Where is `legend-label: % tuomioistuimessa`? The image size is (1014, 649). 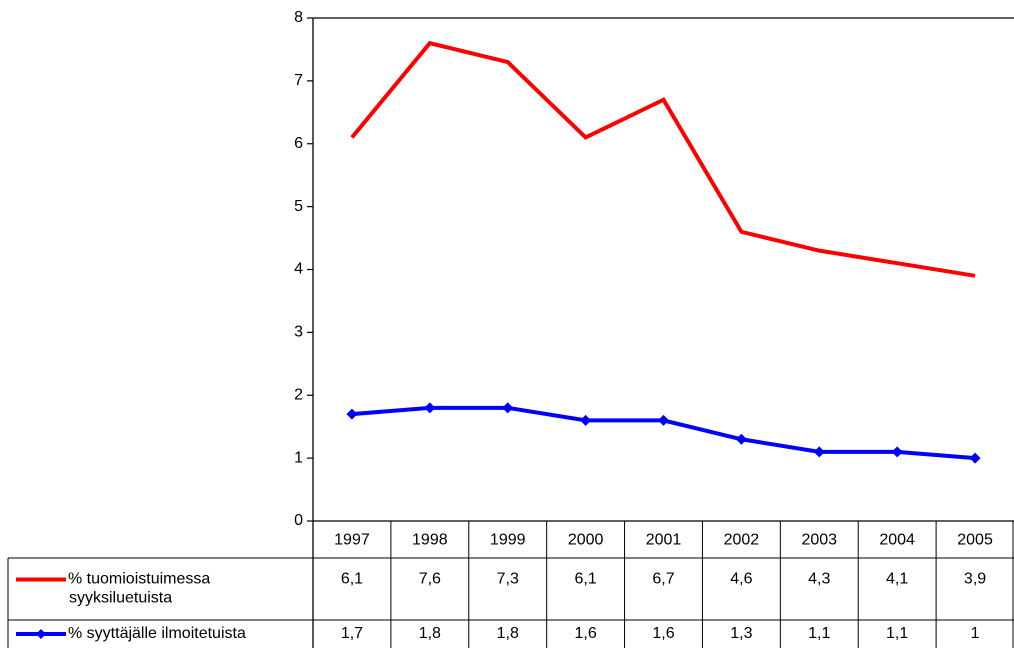
legend-label: % tuomioistuimessa is located at coordinates (139, 579).